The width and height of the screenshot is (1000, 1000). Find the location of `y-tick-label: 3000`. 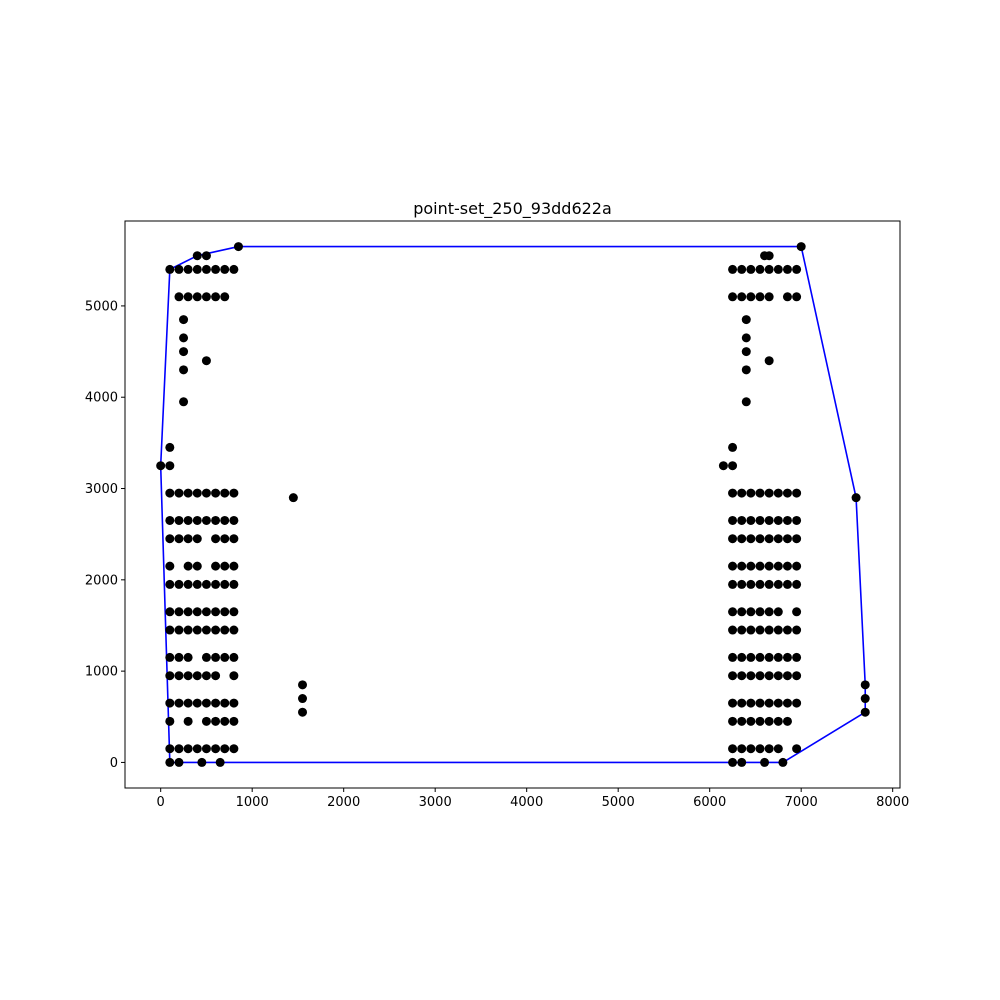

y-tick-label: 3000 is located at coordinates (101, 489).